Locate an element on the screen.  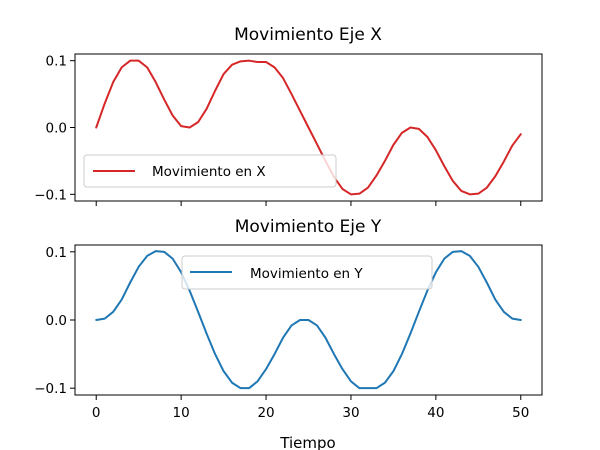
subplot-y-legend-box is located at coordinates (307, 272).